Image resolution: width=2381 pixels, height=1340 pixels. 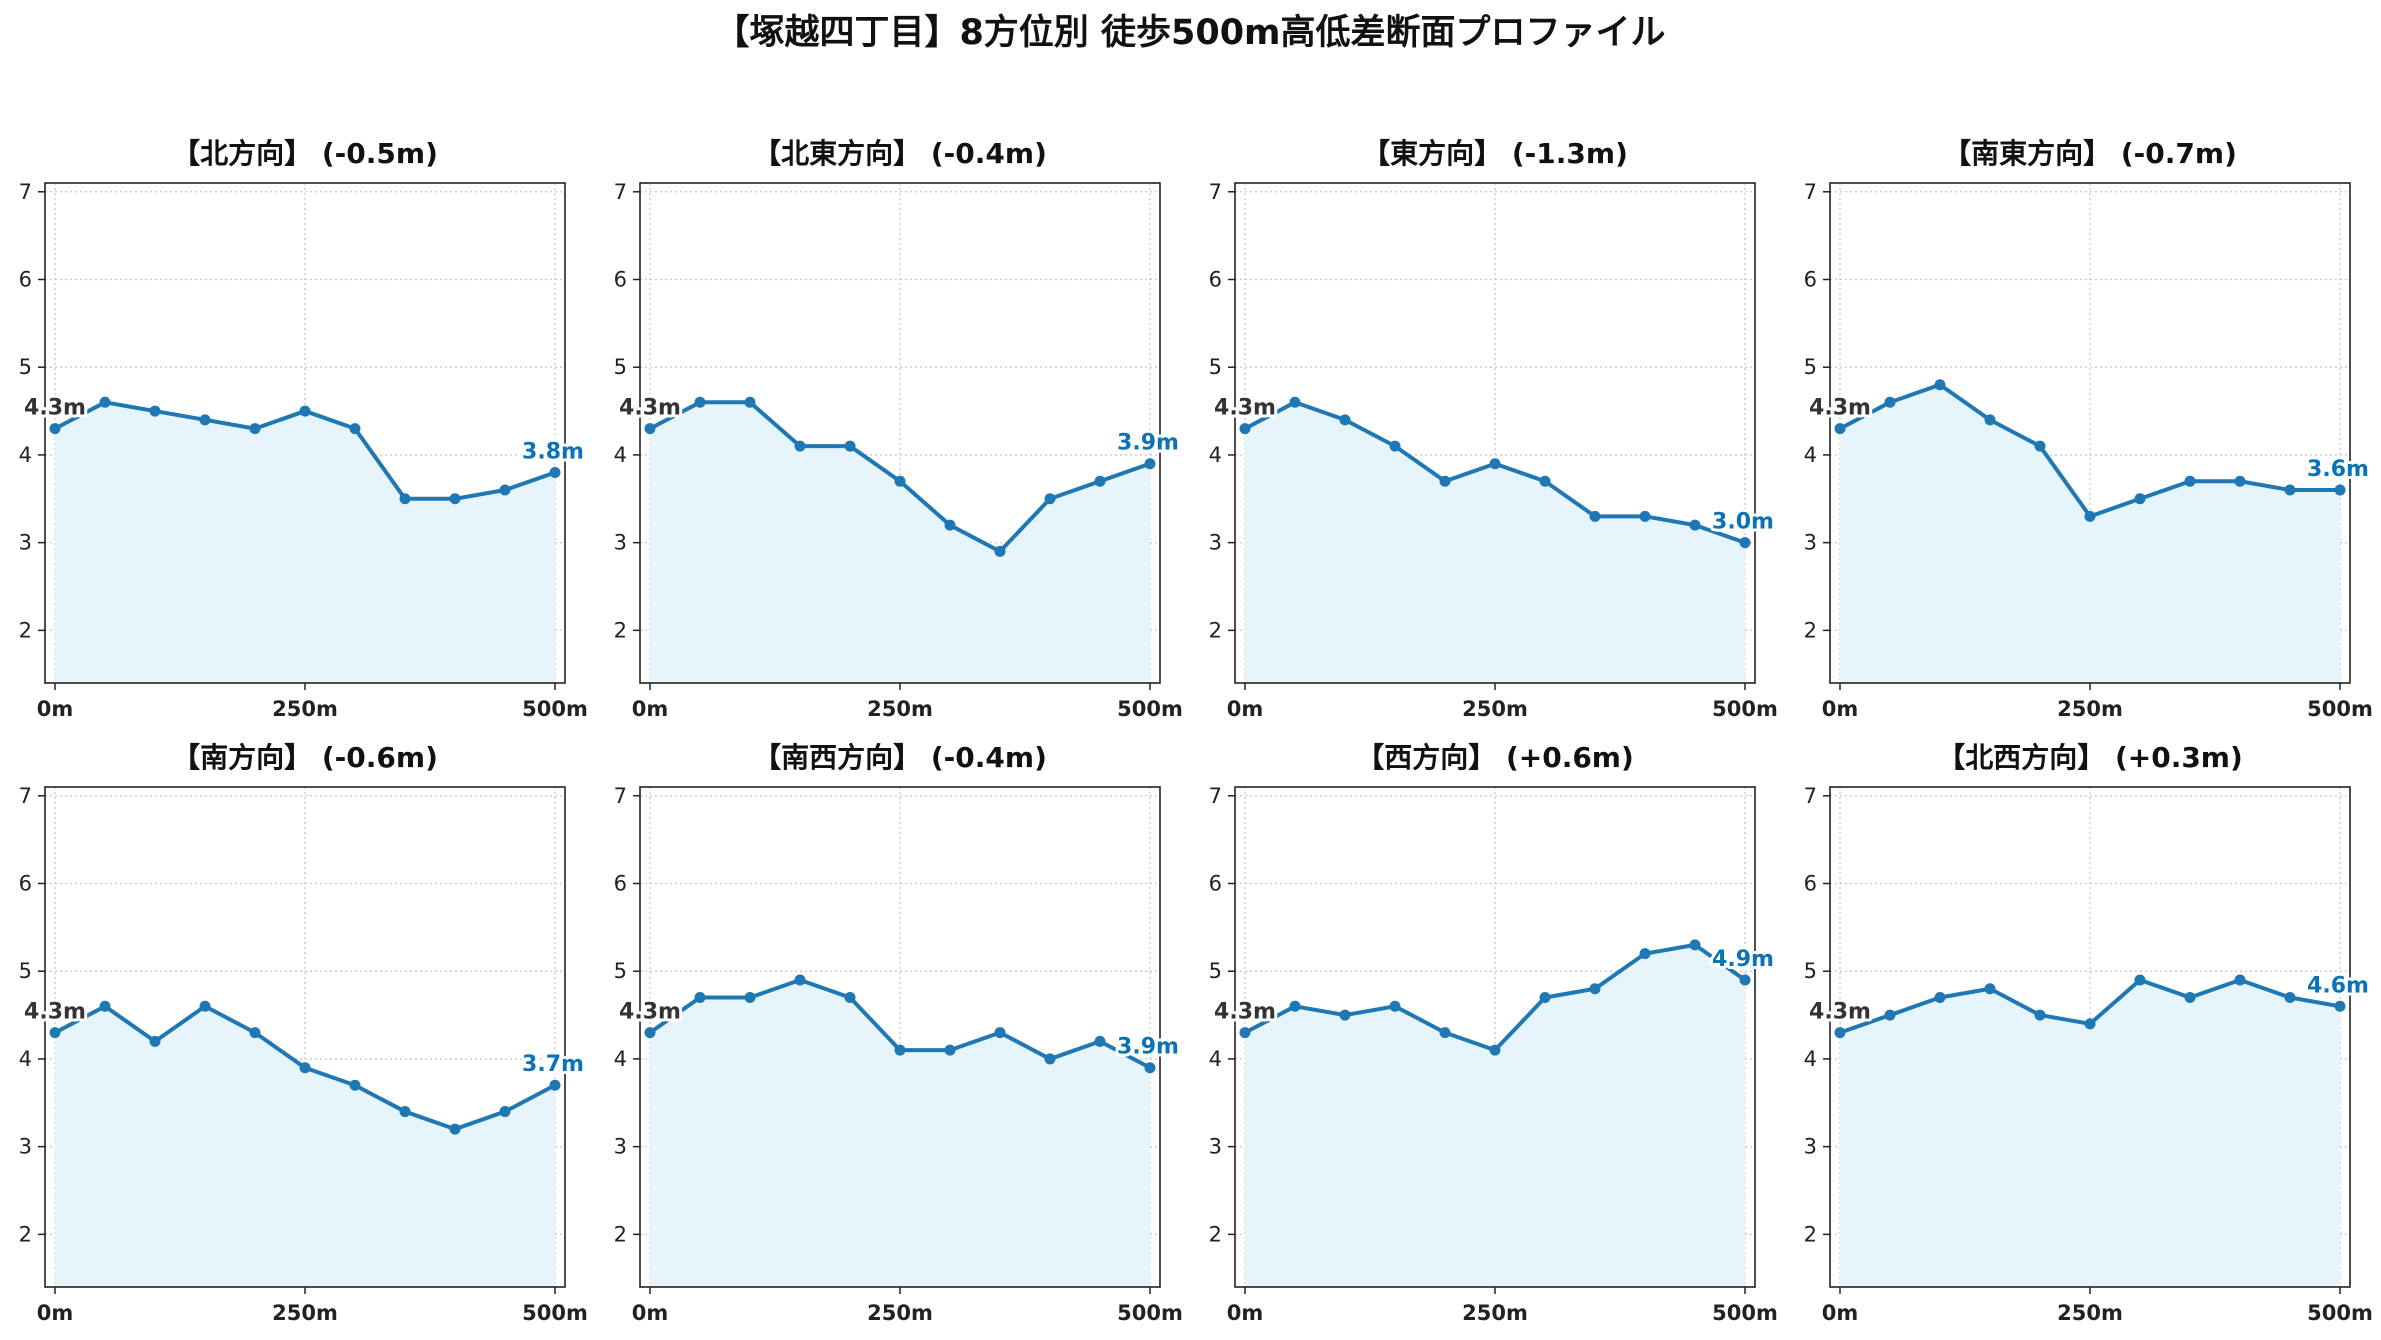 What do you see at coordinates (303, 429) in the screenshot?
I see `panel-0: 【北方向】 (-0.5m) 2 3 4 5 6 7 0m 250m 500m 4.3m 3.8m` at bounding box center [303, 429].